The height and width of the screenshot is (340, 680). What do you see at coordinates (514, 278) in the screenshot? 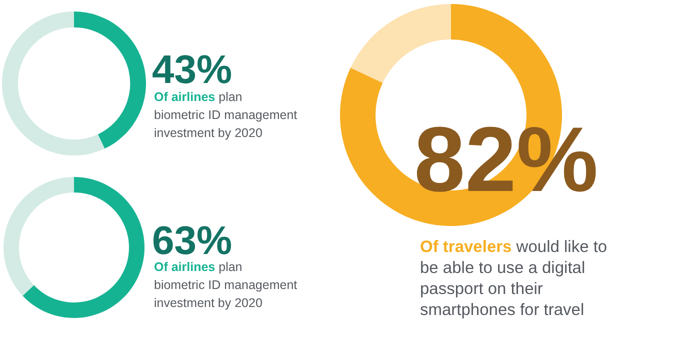
I see `text: Of travelers would like to be able to use a digital passport on their smartphones for travel` at bounding box center [514, 278].